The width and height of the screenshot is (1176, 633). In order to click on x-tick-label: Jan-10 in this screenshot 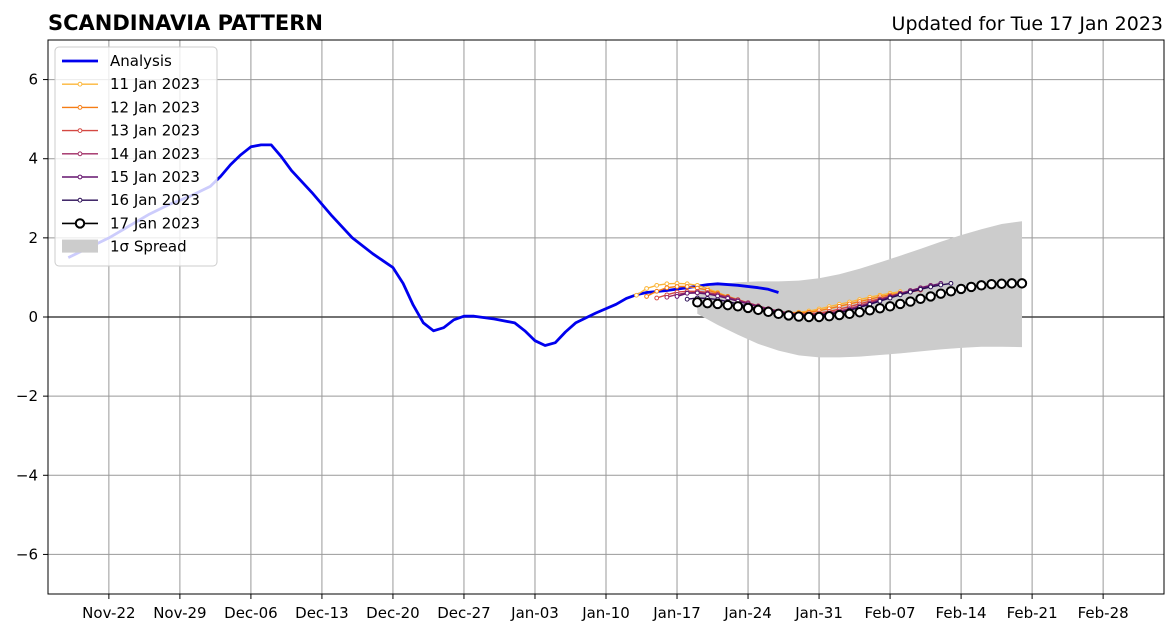, I will do `click(605, 613)`.